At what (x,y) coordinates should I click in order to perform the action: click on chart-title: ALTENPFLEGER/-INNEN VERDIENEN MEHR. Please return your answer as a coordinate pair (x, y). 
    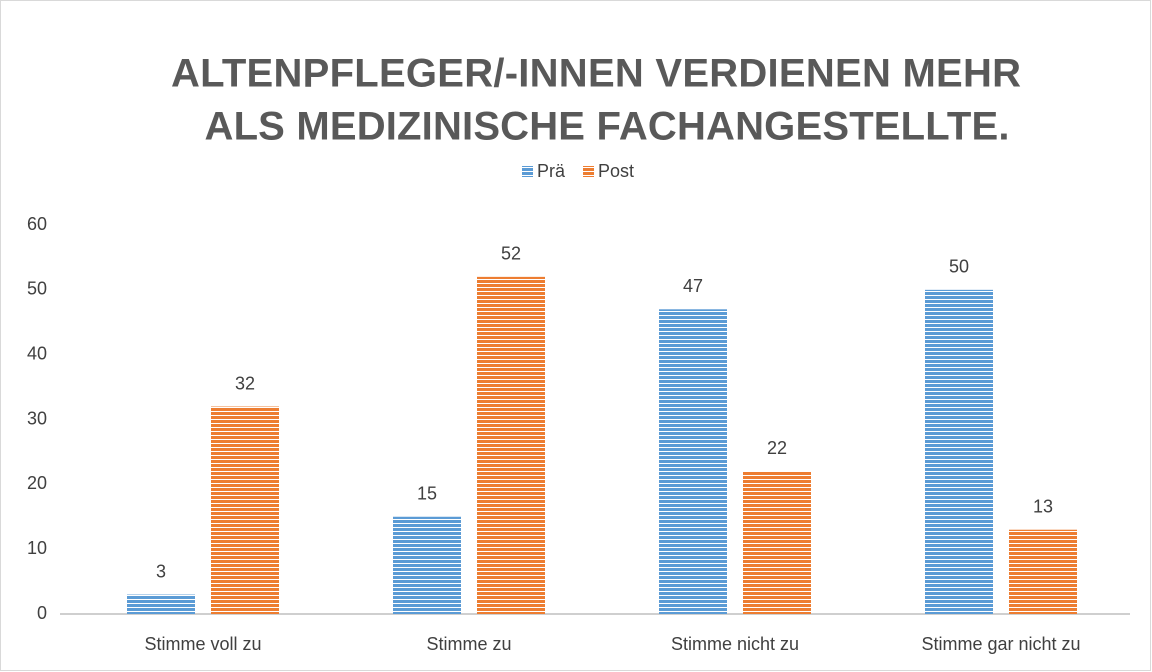
    Looking at the image, I should click on (596, 74).